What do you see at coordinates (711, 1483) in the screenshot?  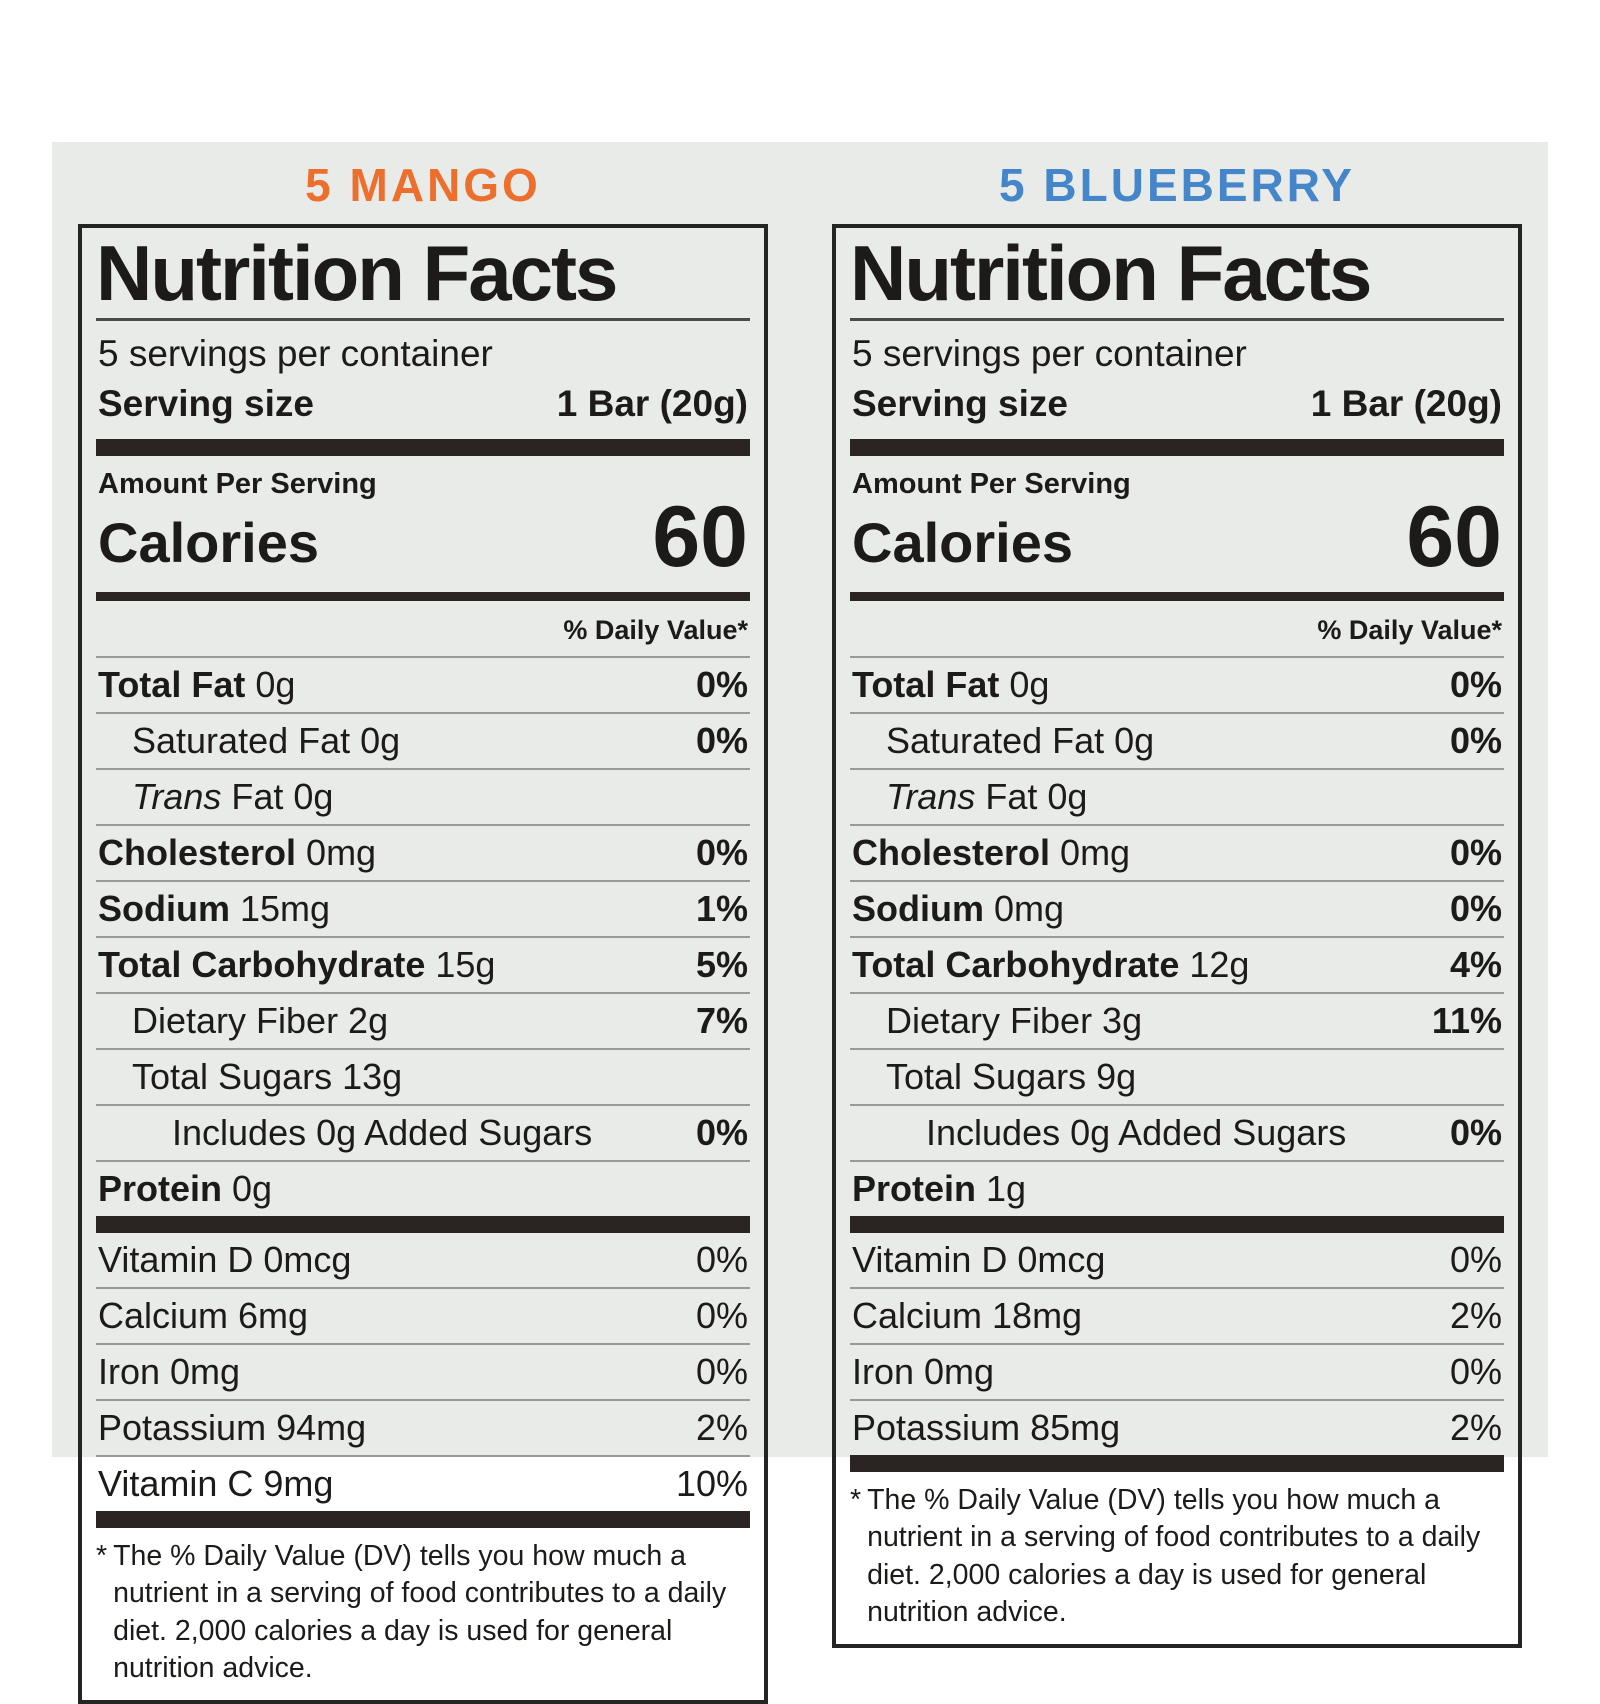 I see `nutrient-daily-value: 10%` at bounding box center [711, 1483].